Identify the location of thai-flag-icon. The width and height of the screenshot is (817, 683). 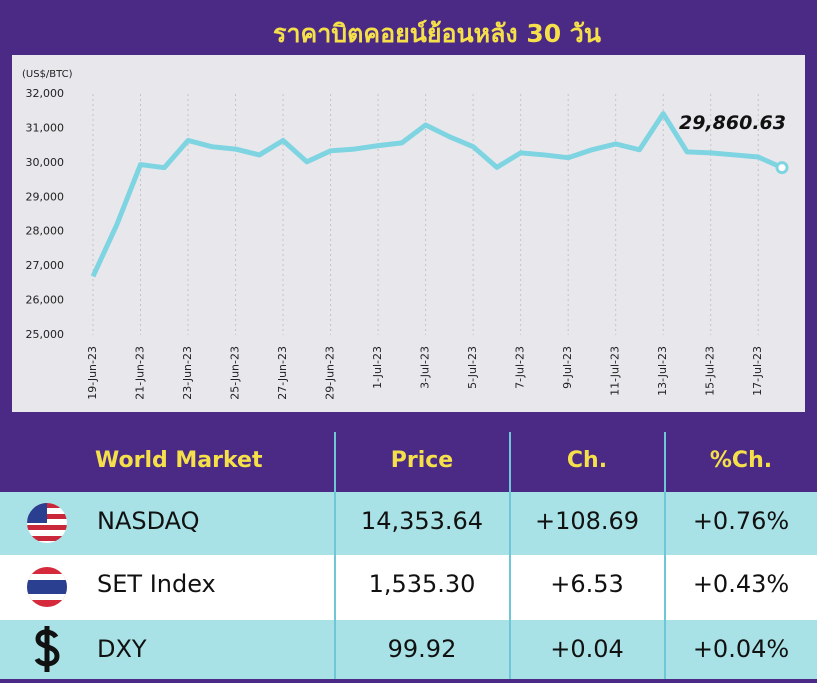
(47, 587).